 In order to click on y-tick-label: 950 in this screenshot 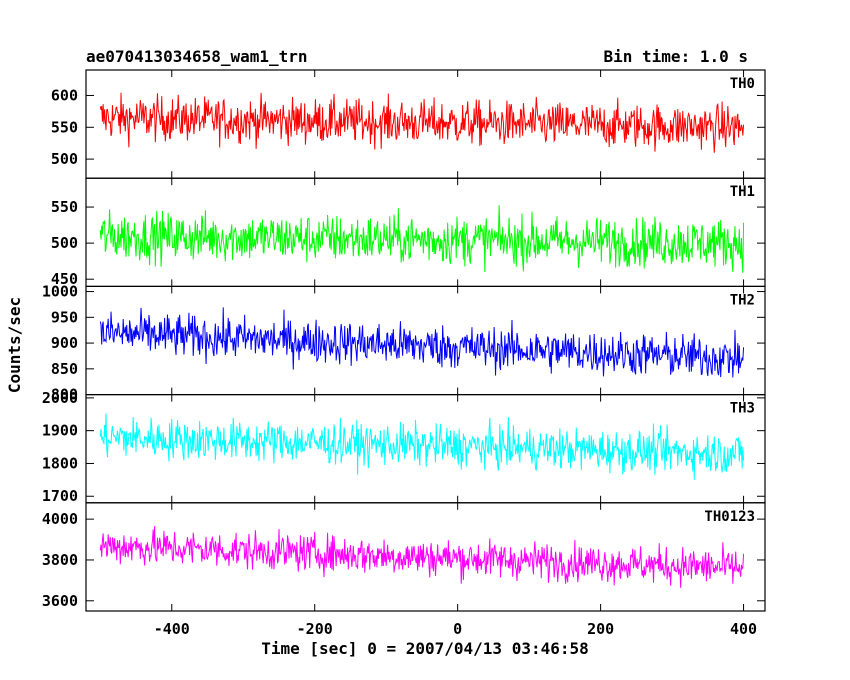, I will do `click(64, 317)`.